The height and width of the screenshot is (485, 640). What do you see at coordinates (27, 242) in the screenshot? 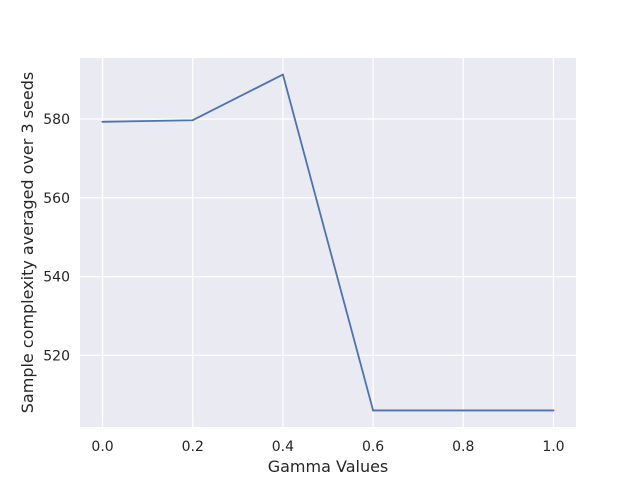
I see `y-axis-label: Sample complexity averaged over 3 seeds` at bounding box center [27, 242].